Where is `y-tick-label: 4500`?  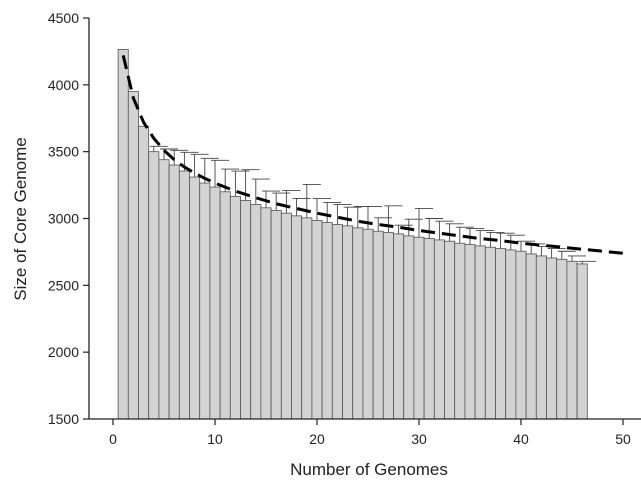 y-tick-label: 4500 is located at coordinates (63, 18).